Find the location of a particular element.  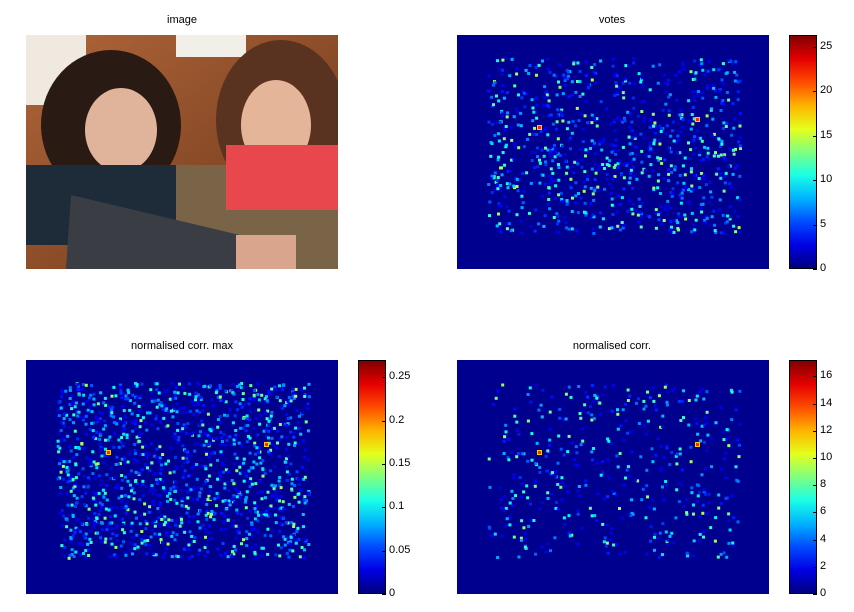

heatmap-peak is located at coordinates (697, 119).